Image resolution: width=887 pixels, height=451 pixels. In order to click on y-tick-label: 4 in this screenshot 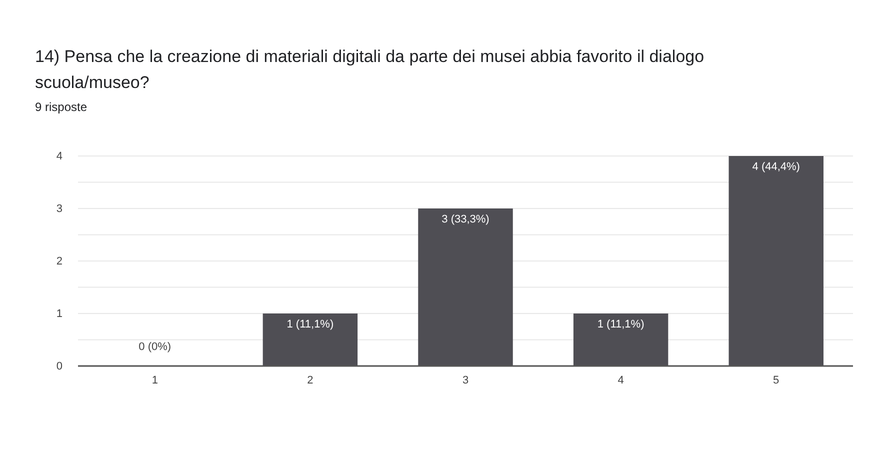, I will do `click(59, 156)`.